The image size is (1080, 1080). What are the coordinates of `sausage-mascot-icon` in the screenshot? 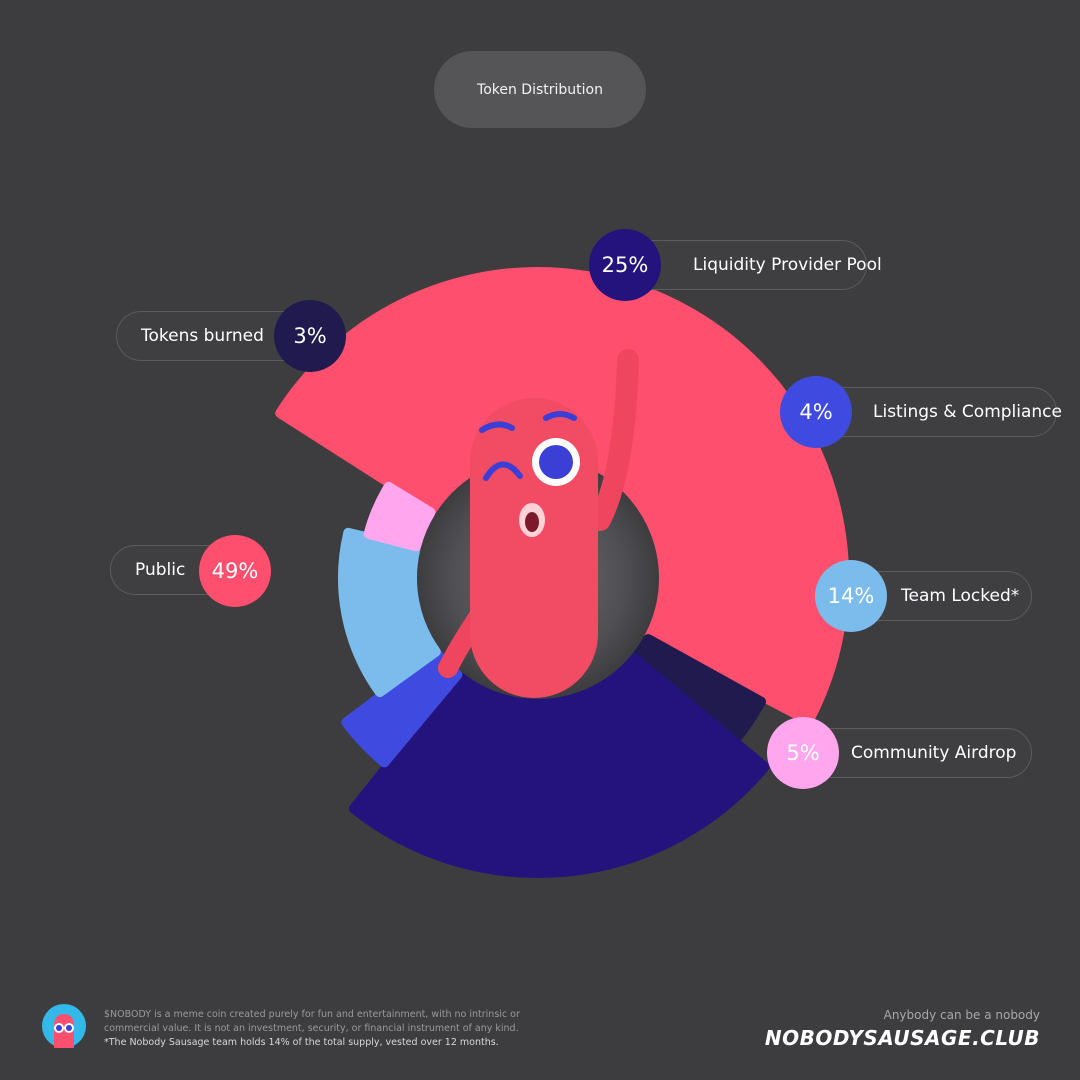 It's located at (538, 523).